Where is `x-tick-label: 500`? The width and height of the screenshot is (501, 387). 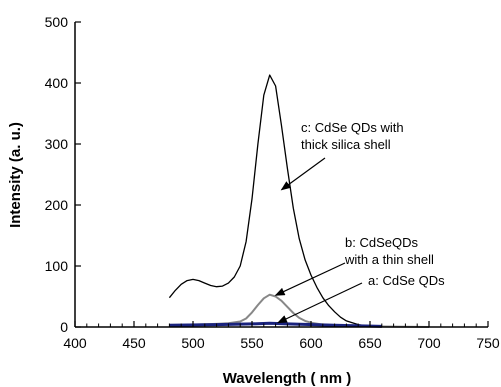 x-tick-label: 500 is located at coordinates (193, 343).